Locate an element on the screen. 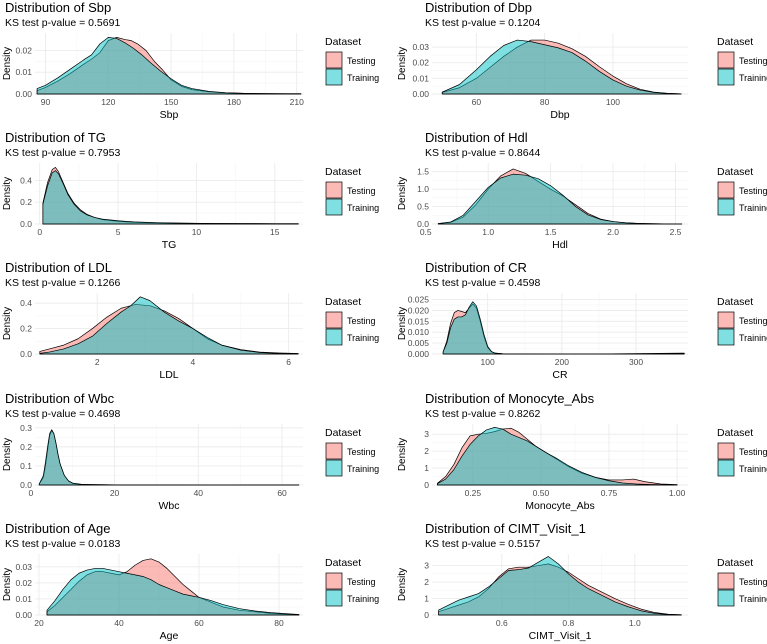  panel-subtitle: KS test p-value = 0.4598 is located at coordinates (482, 283).